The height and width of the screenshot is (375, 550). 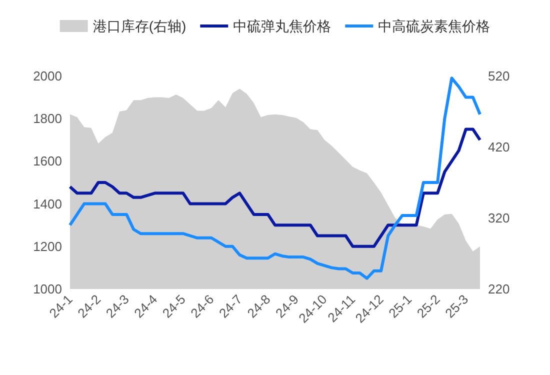 I want to click on y-tick-label: 1600, so click(x=47, y=161).